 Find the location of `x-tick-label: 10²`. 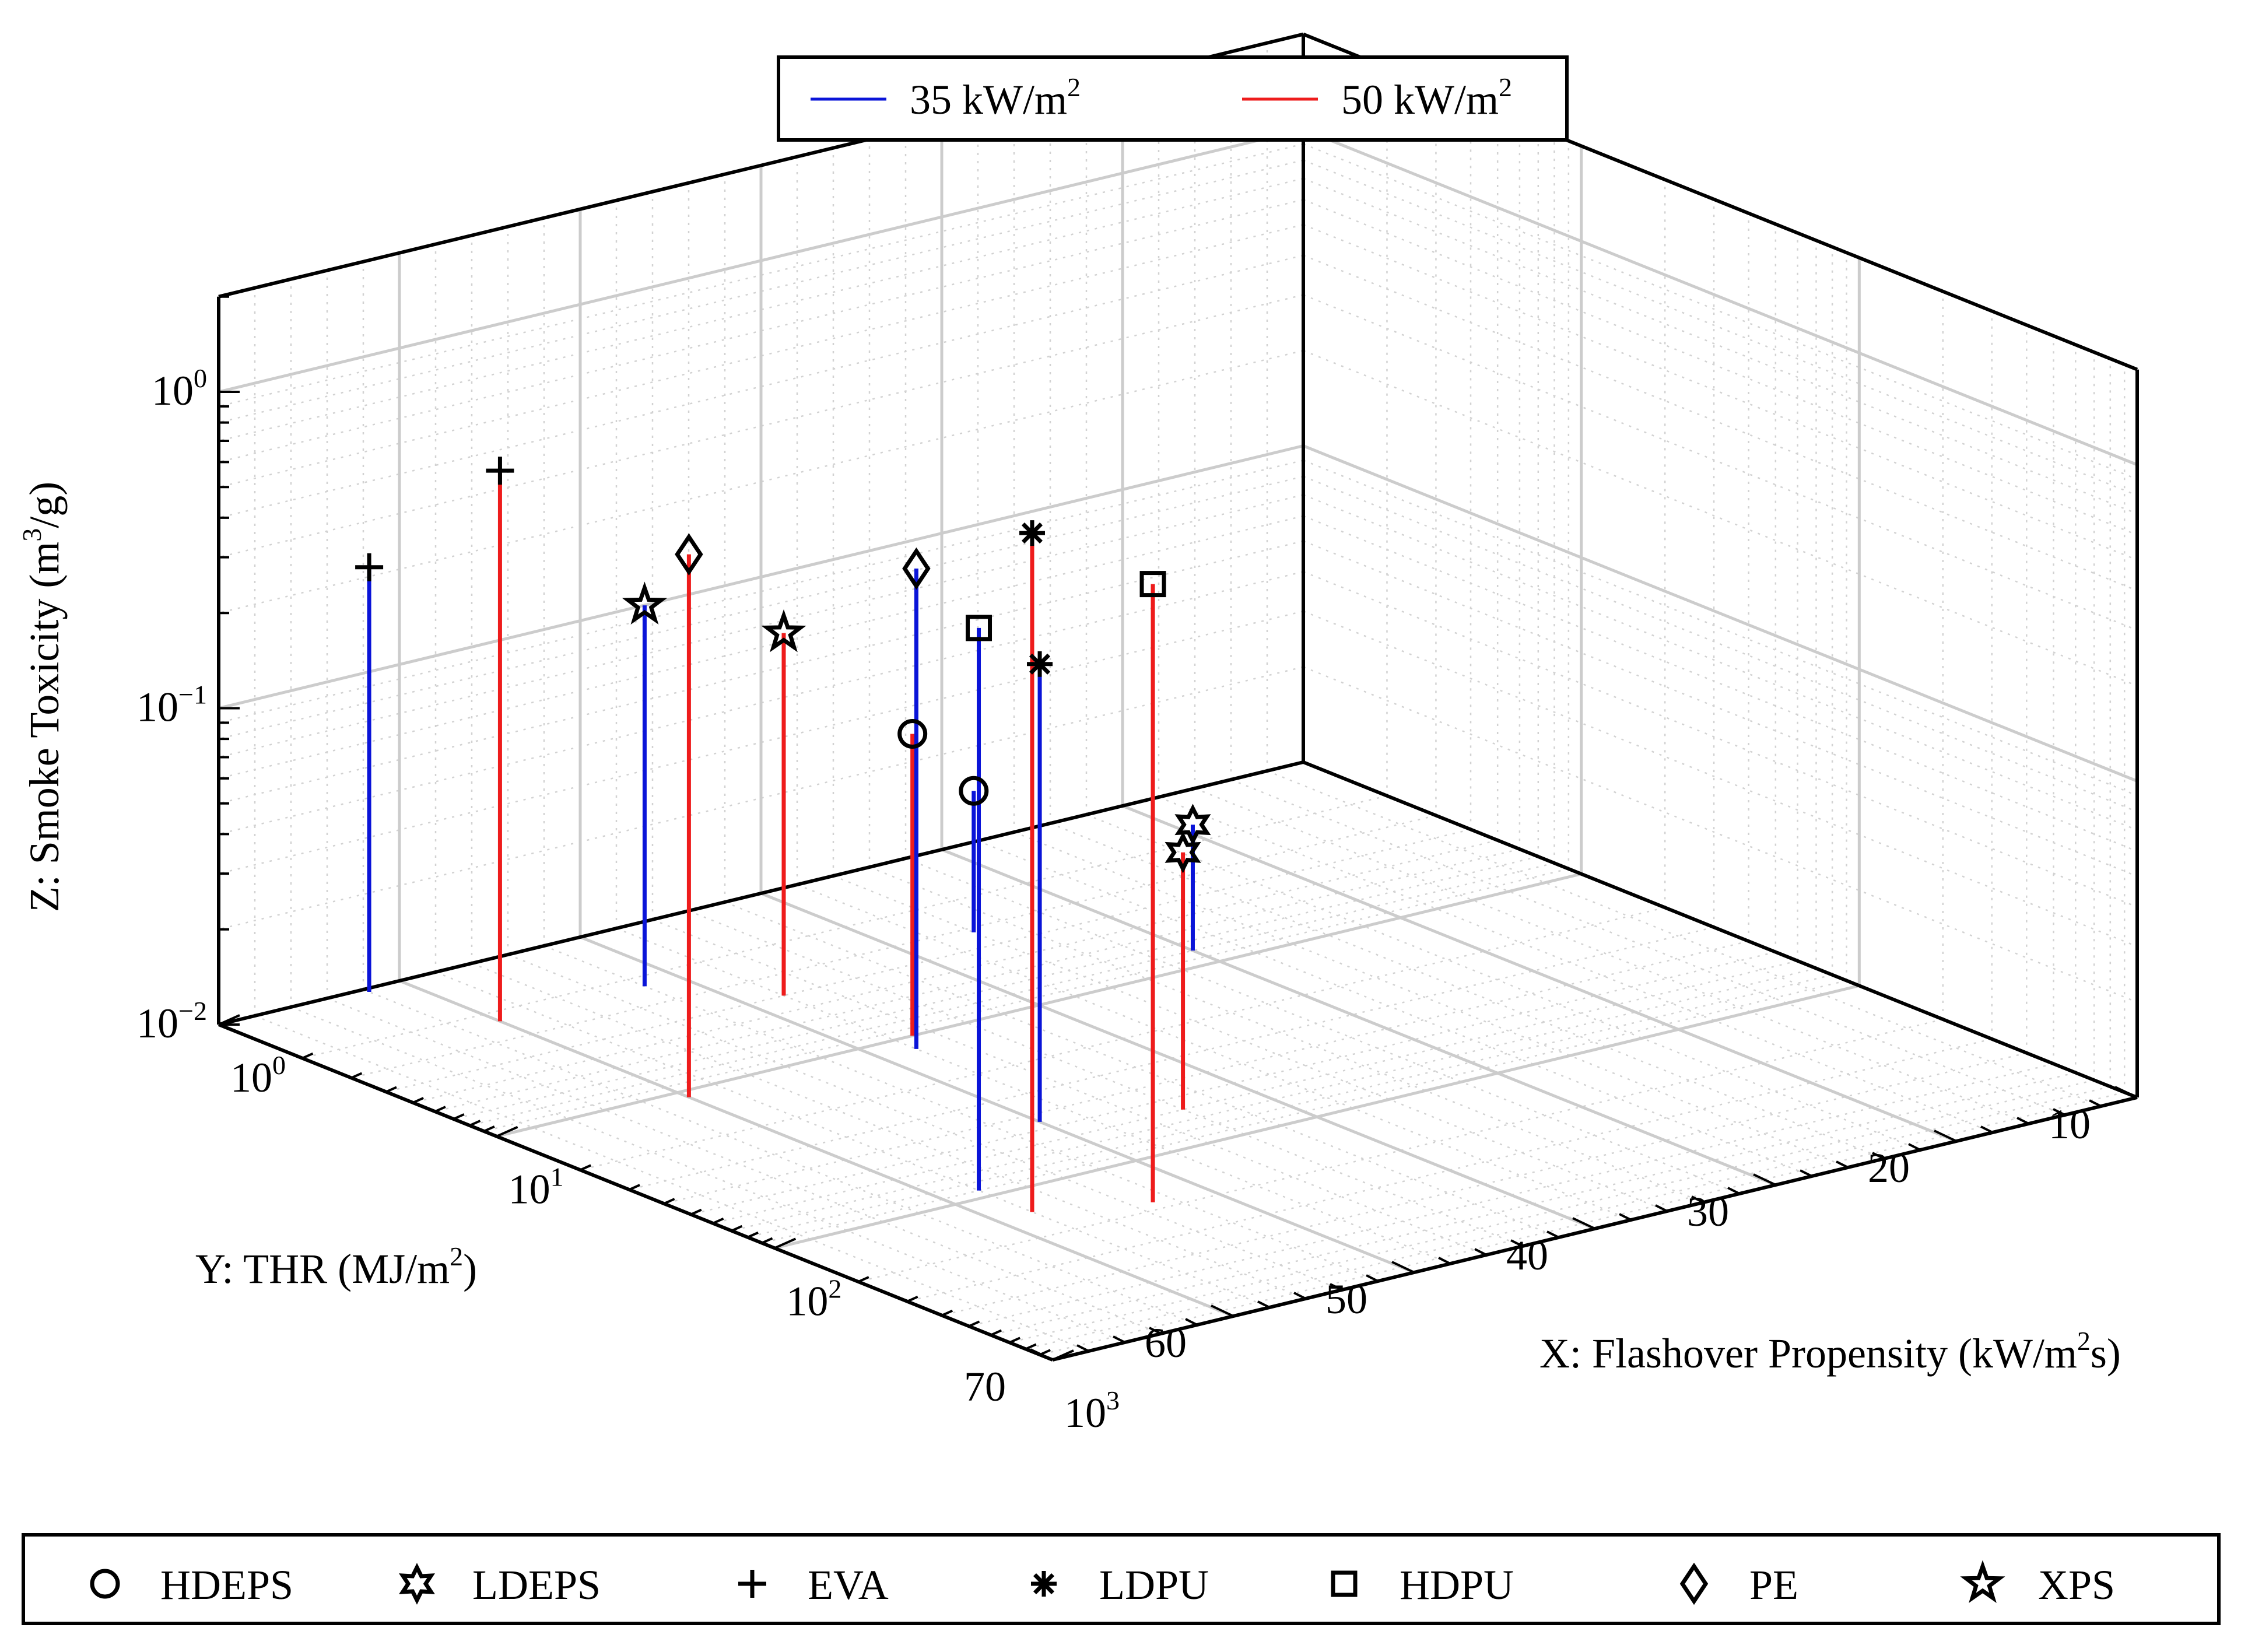

x-tick-label: 10² is located at coordinates (813, 1299).